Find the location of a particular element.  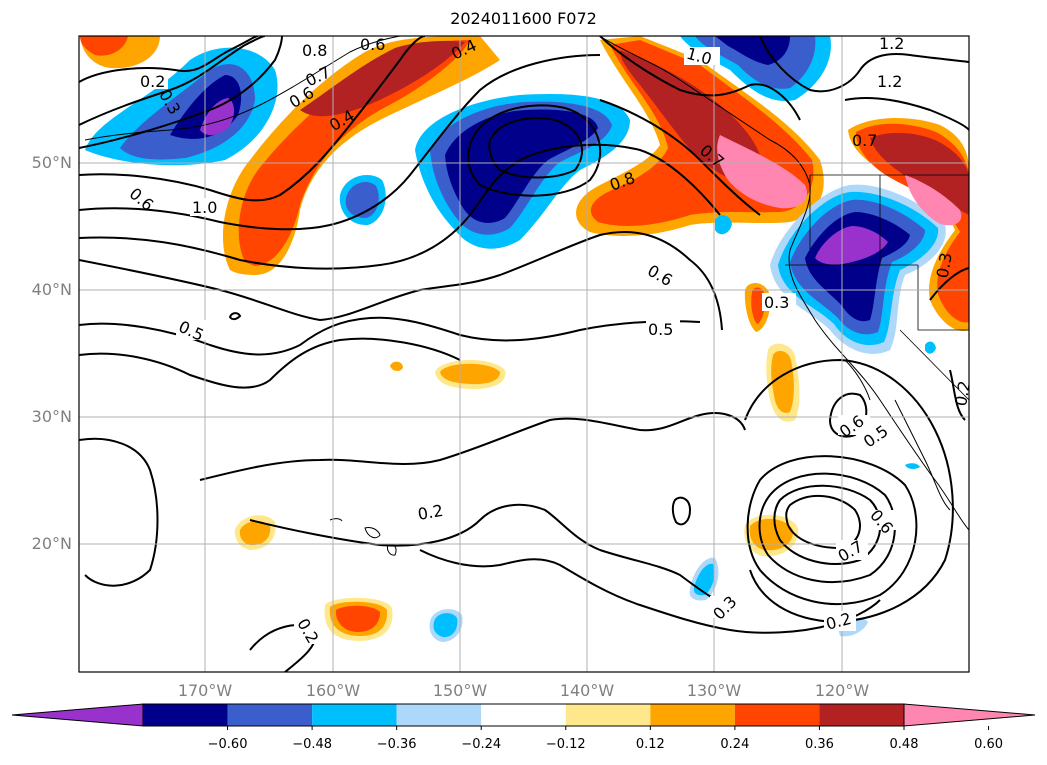

colorbar-tick-label: −0.24 is located at coordinates (481, 744).